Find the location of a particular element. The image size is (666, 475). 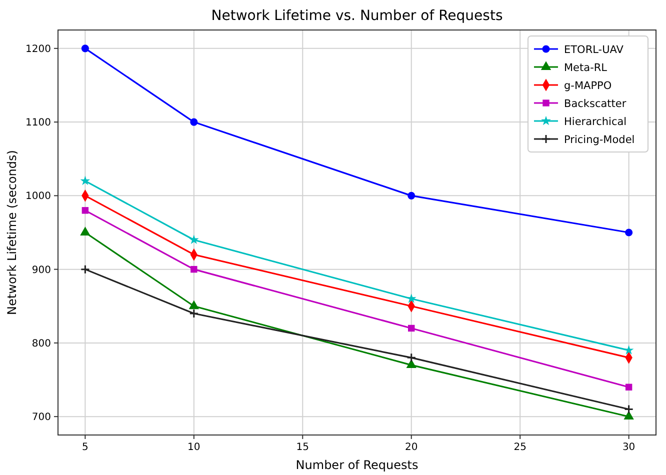

chart-title: Network Lifetime vs. Number of Requests is located at coordinates (357, 16).